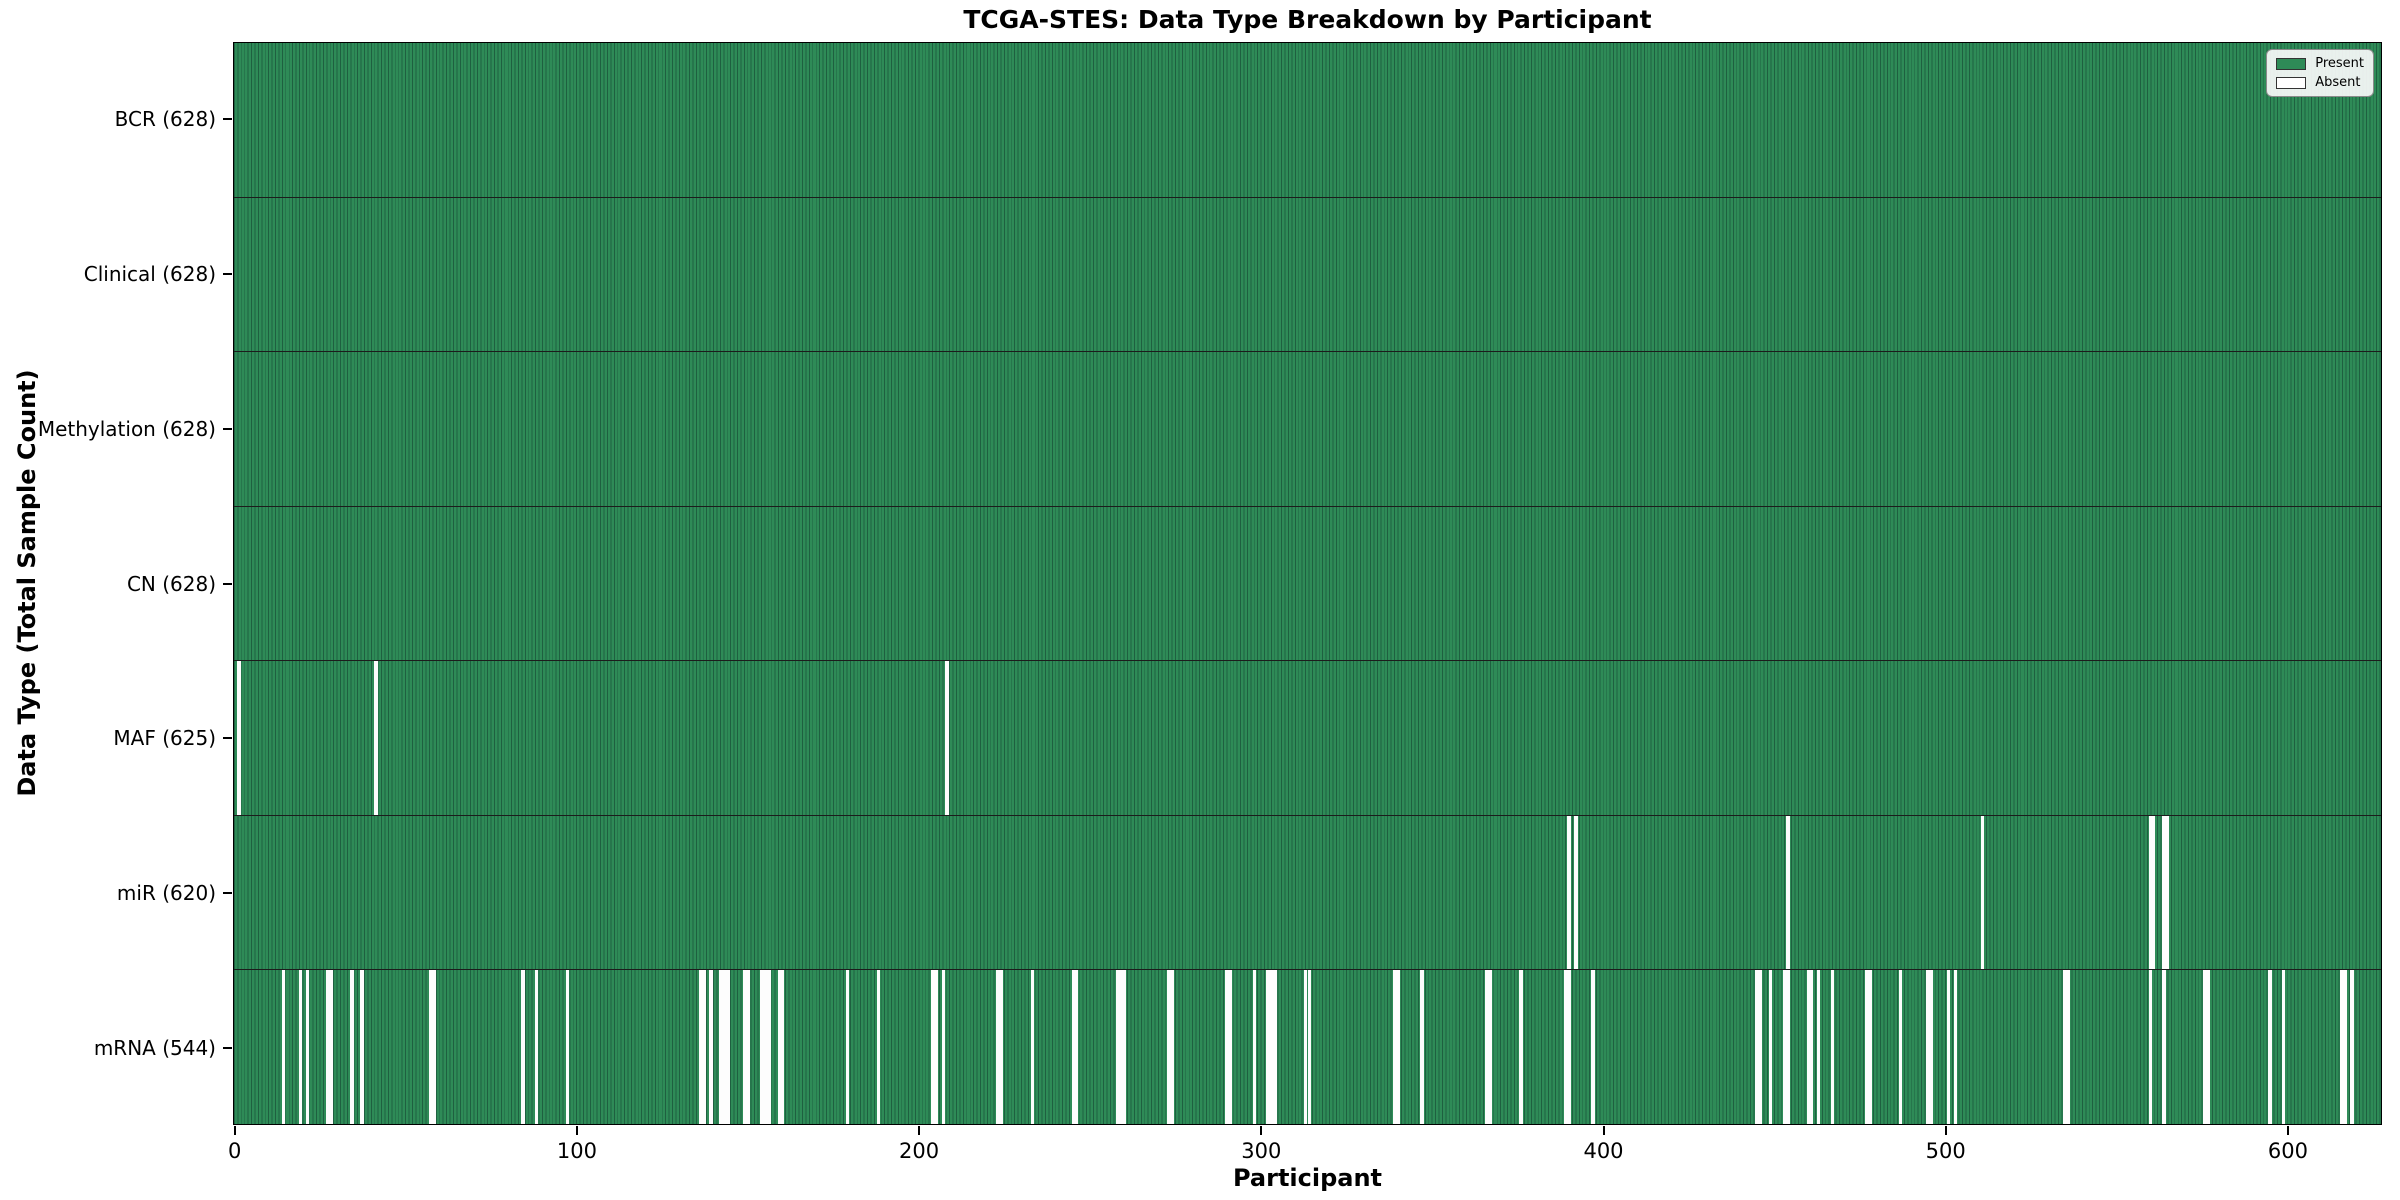 The width and height of the screenshot is (2400, 1200). I want to click on legend: Present Absent, so click(2320, 73).